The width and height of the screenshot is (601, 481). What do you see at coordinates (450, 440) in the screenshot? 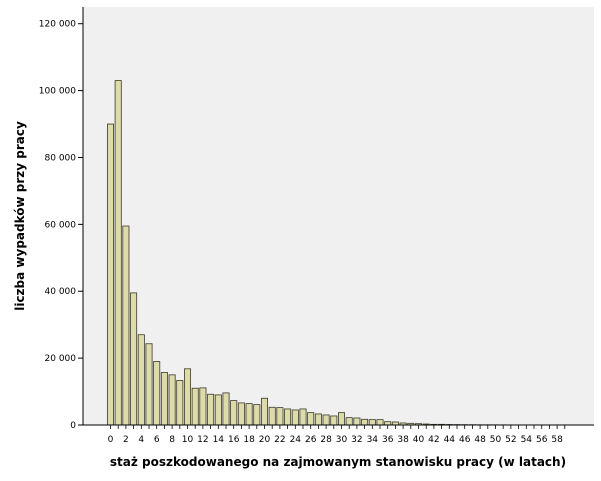
I see `x-tick-label: 44` at bounding box center [450, 440].